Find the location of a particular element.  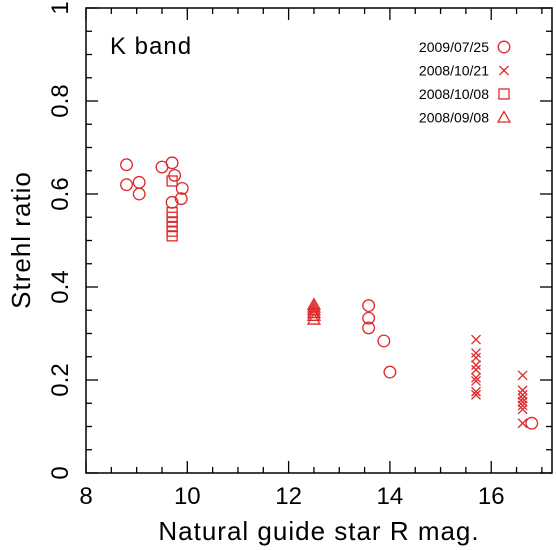

x-axis-title: Natural guide star R mag. is located at coordinates (318, 531).